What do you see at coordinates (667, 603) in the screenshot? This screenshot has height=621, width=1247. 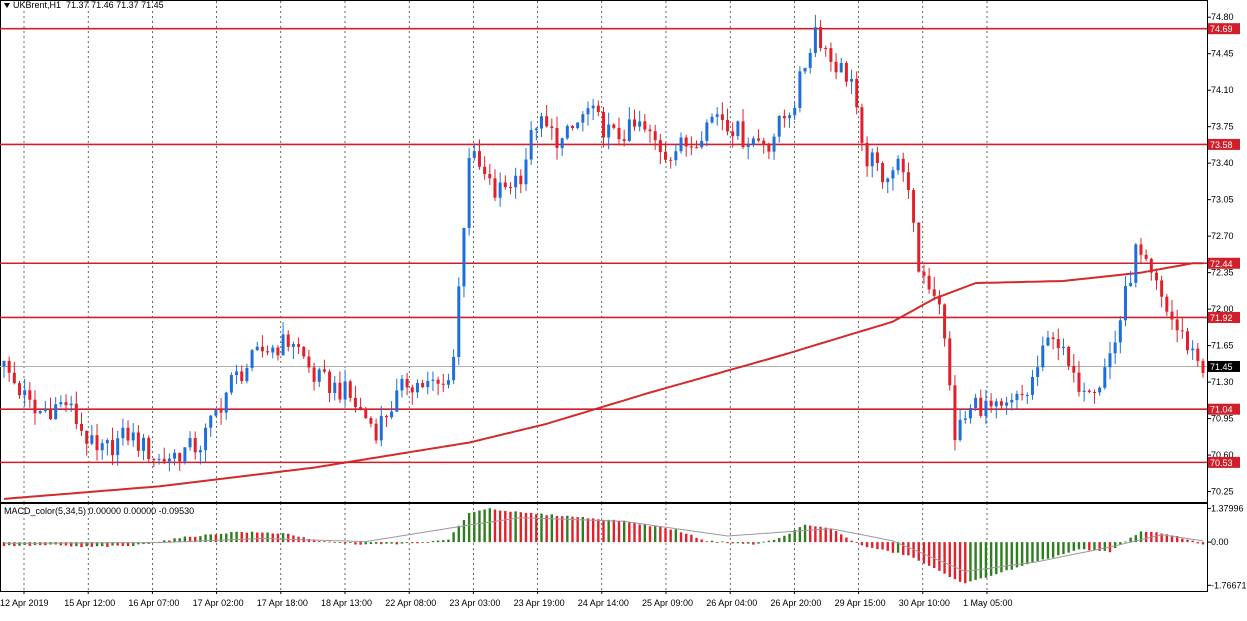 I see `x-tick-label: 25 Apr 09:00` at bounding box center [667, 603].